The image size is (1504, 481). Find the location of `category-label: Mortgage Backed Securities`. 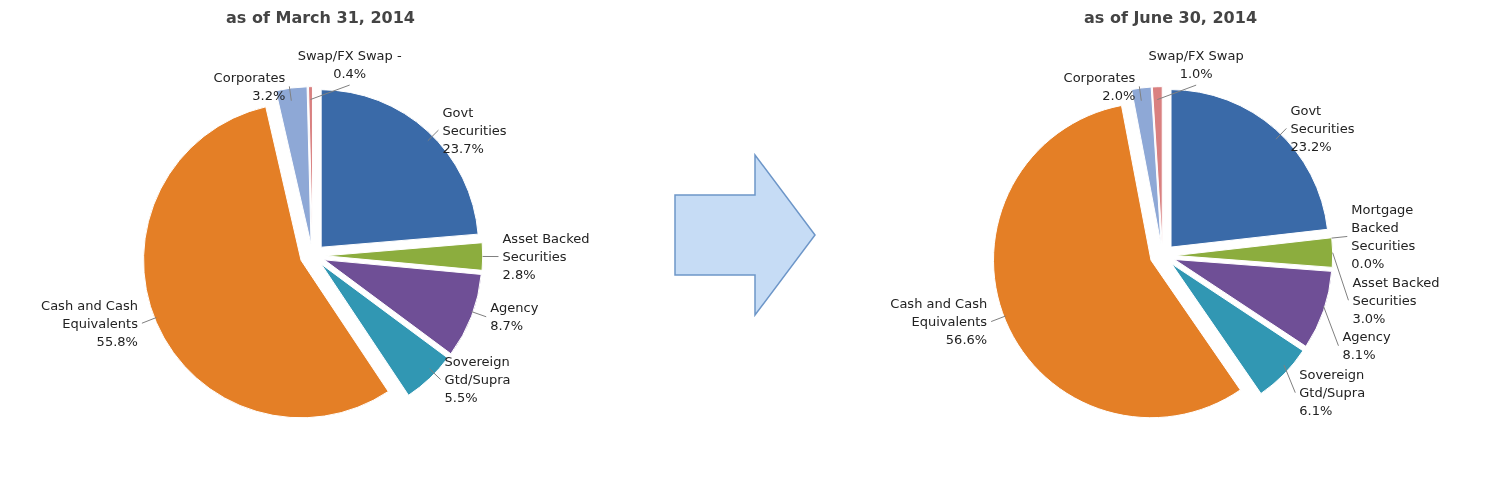

category-label: Mortgage Backed Securities is located at coordinates (1383, 227).